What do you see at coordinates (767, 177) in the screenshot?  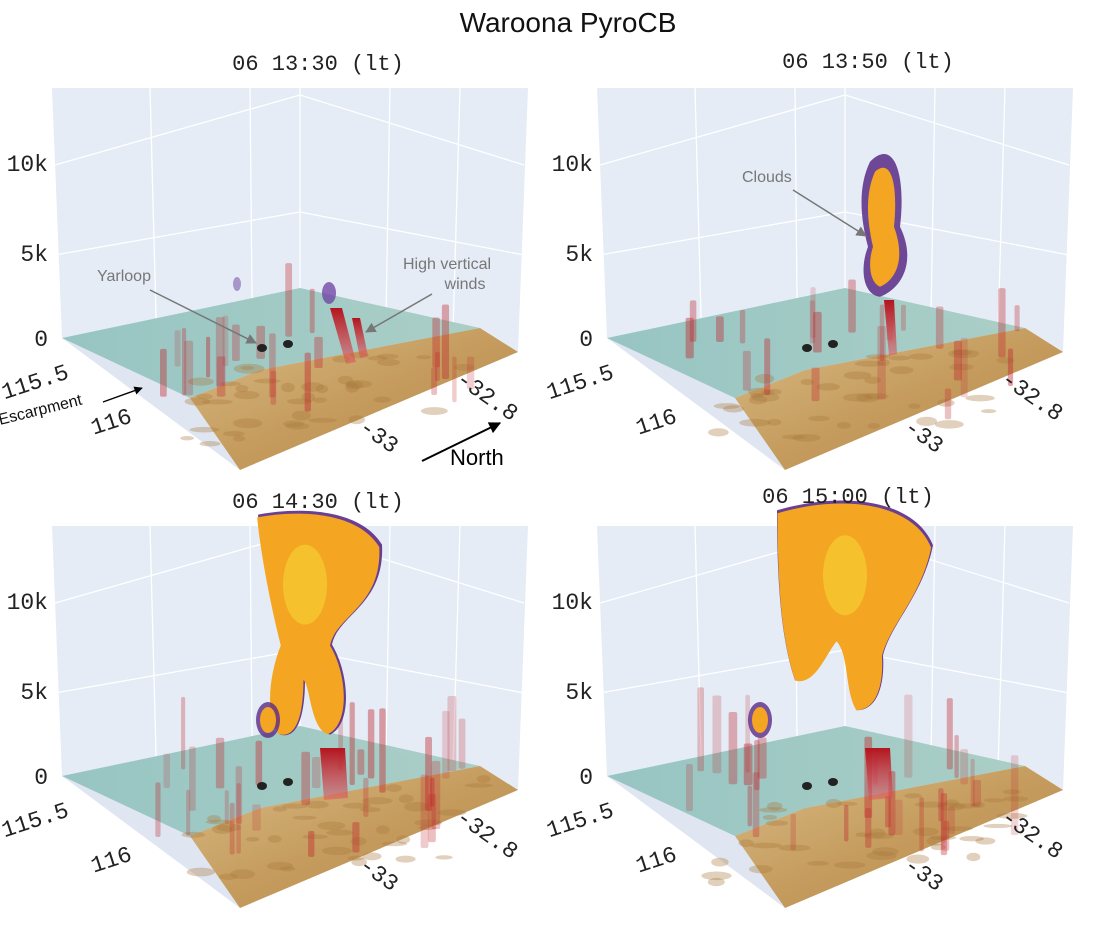 I see `annotation-clouds: Clouds` at bounding box center [767, 177].